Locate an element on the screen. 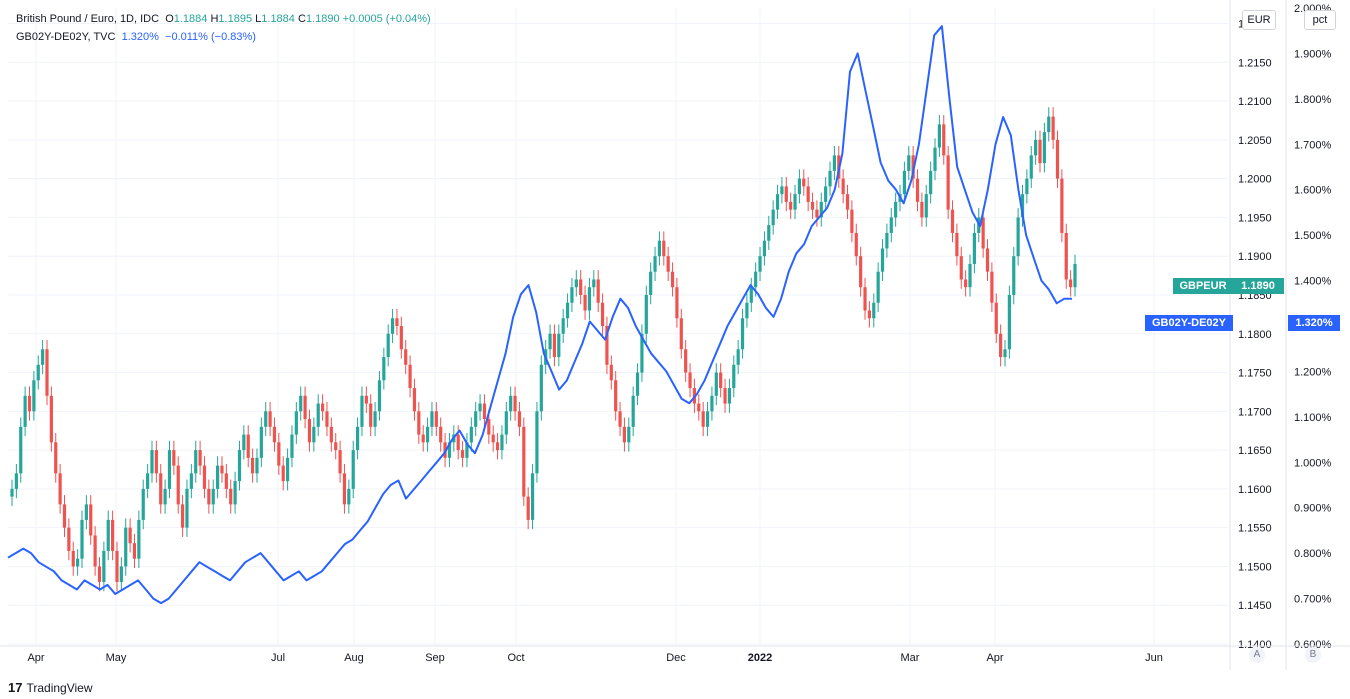 The width and height of the screenshot is (1350, 699). auto-scale-button-right: B is located at coordinates (1313, 655).